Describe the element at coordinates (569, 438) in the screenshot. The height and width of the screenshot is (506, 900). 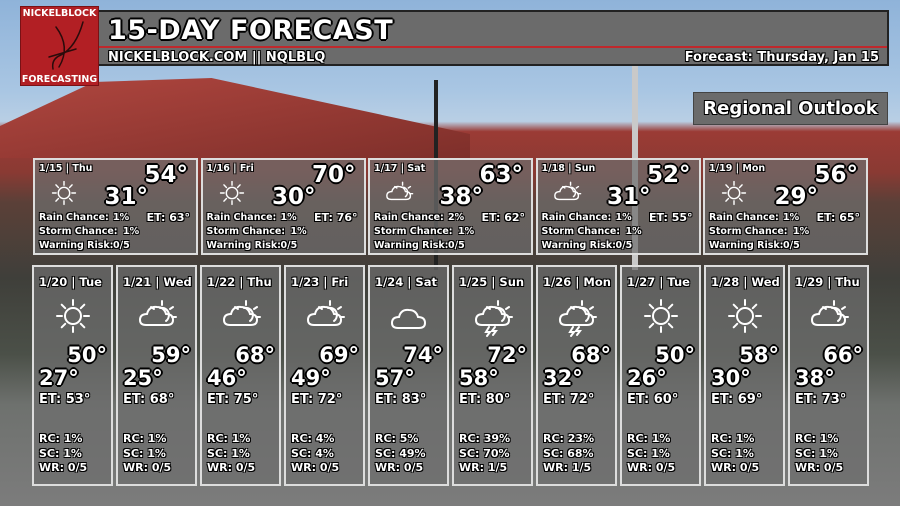
I see `rain-chance: RC: 23%` at that location.